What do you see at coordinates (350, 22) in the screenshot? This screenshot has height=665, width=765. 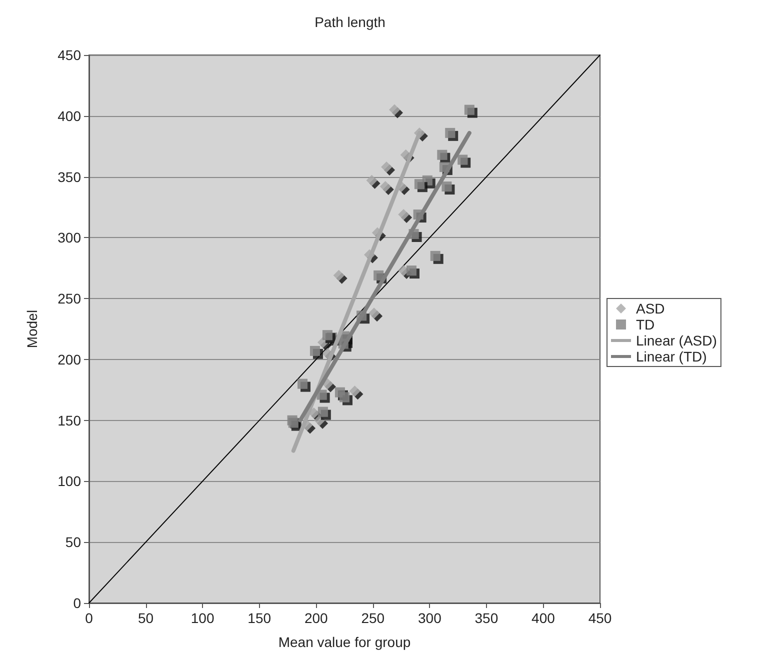 I see `chart-title: Path length` at bounding box center [350, 22].